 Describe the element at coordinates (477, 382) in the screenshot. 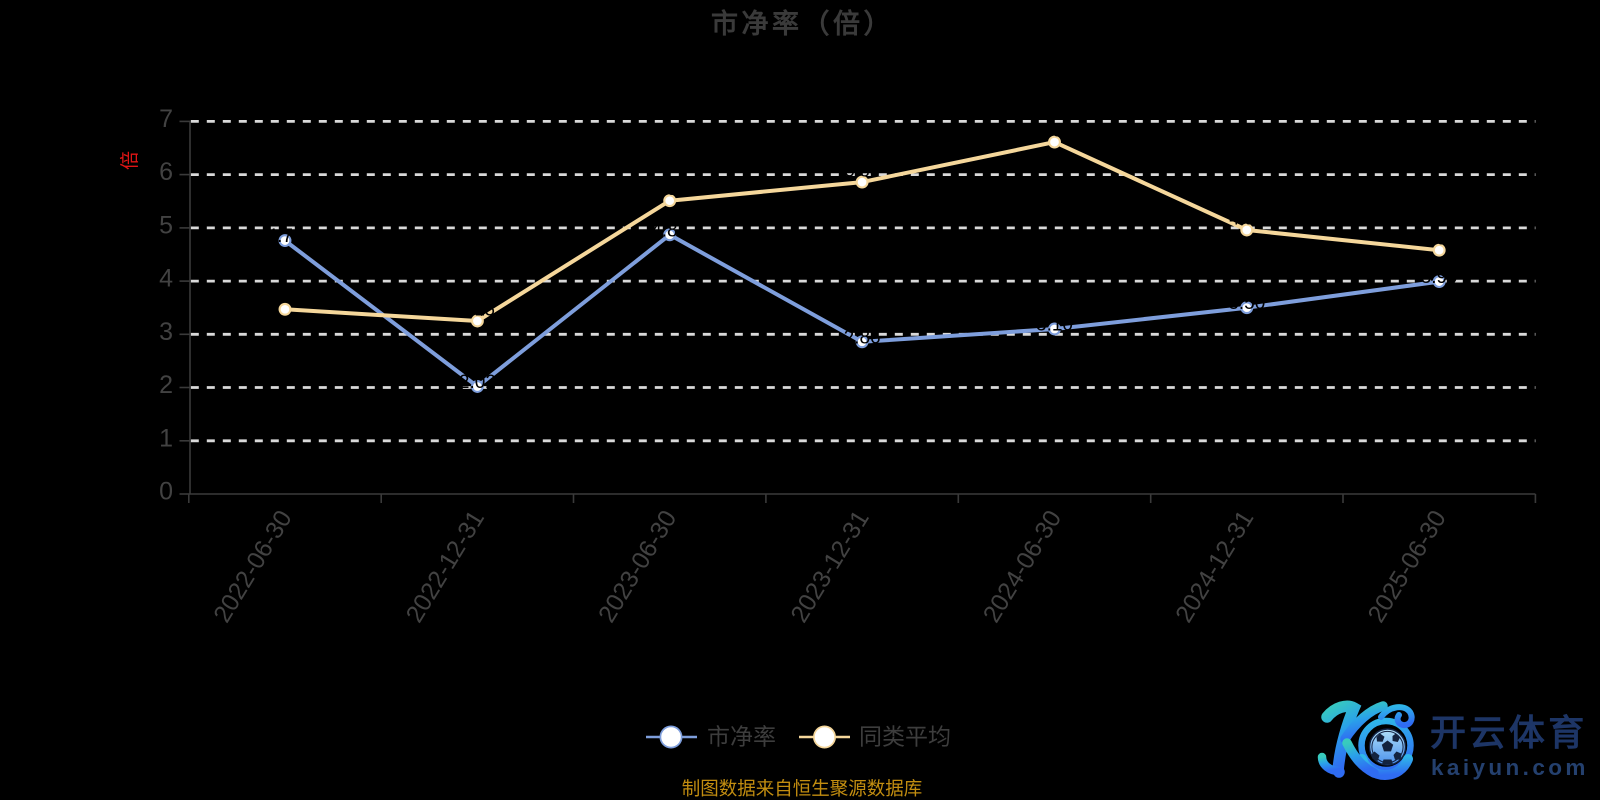

I see `svg-text: 2.02` at that location.